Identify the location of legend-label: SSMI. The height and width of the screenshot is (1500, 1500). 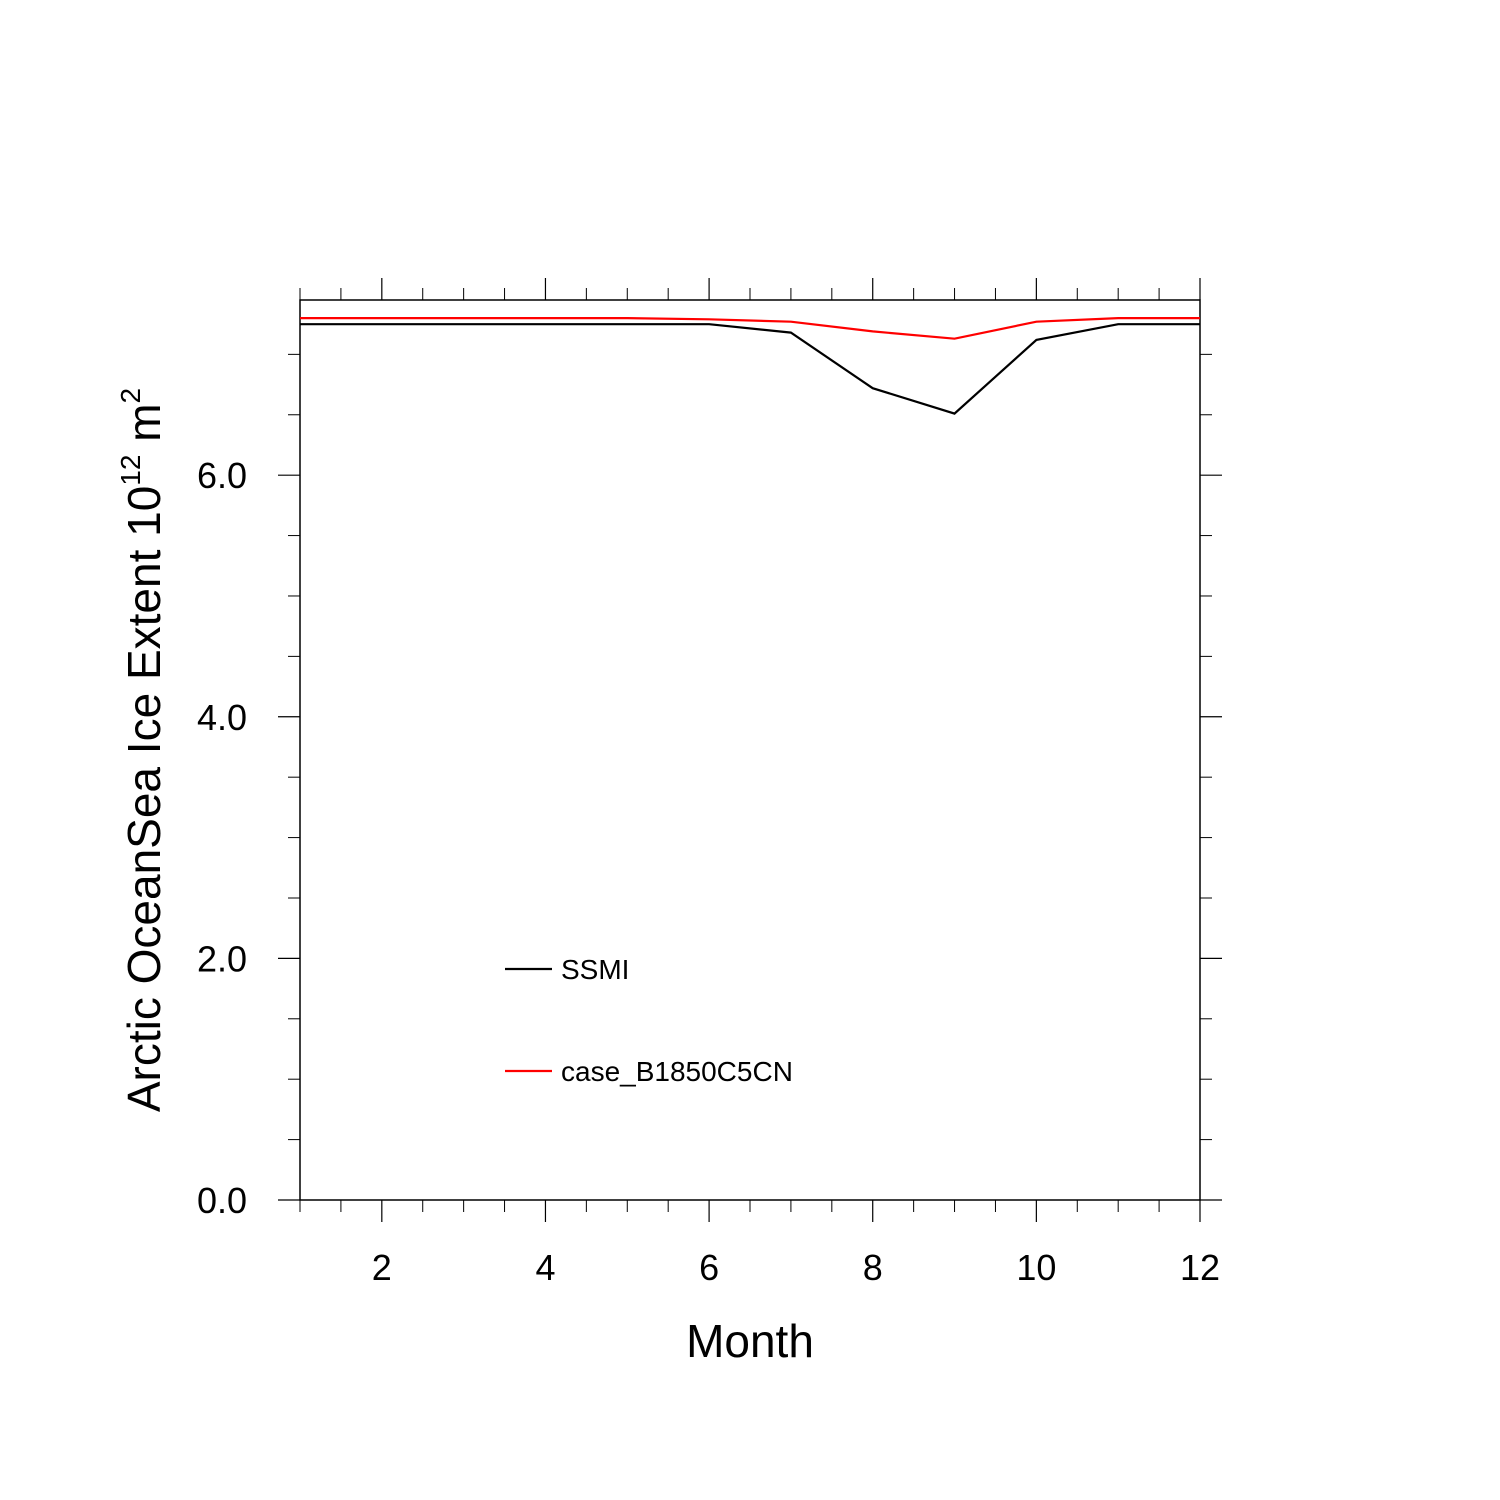
(595, 969).